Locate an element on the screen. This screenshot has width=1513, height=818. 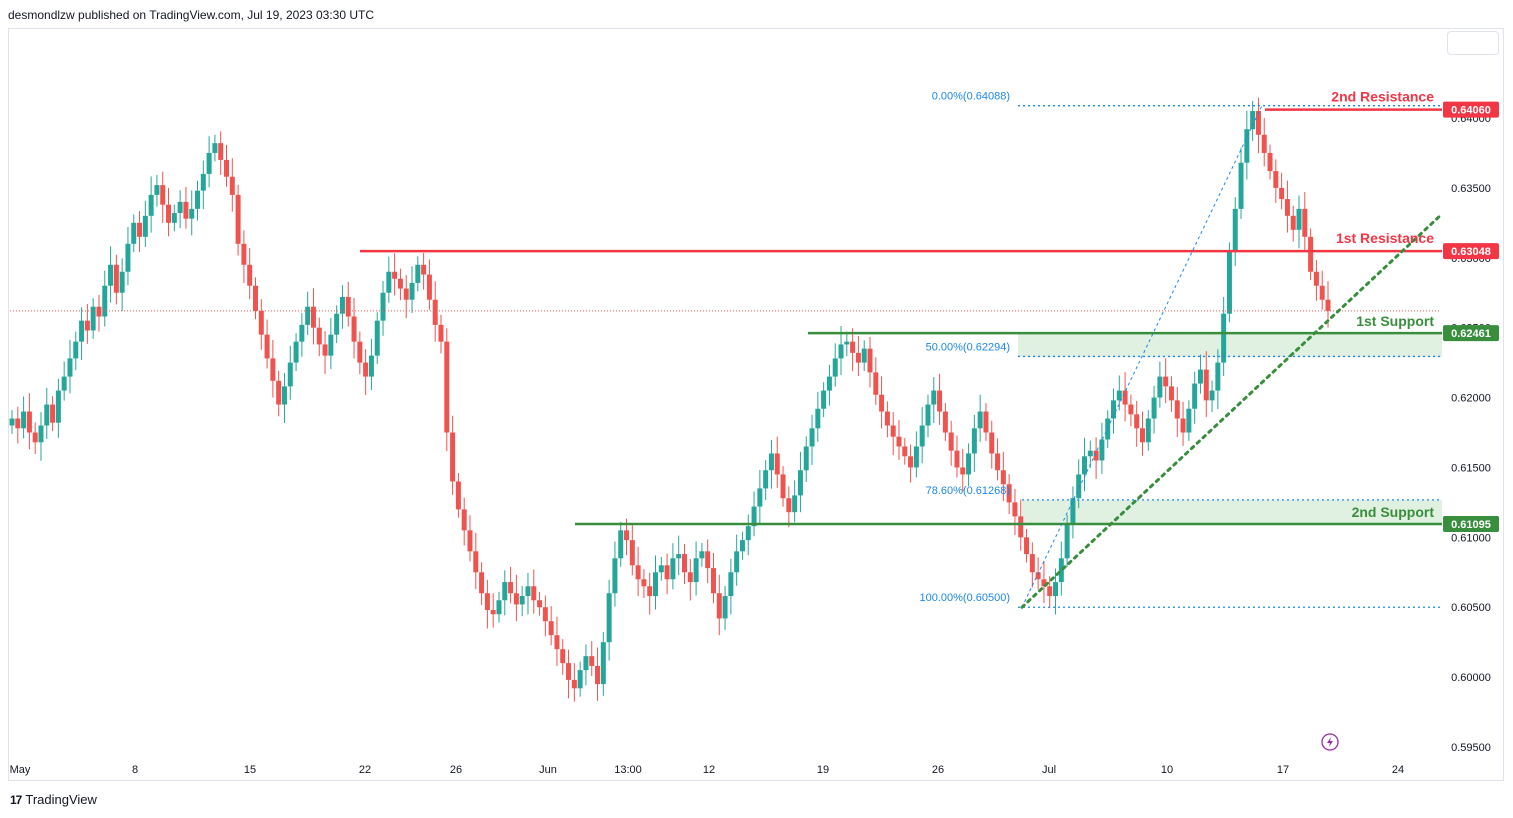
time-tick-label: 19 is located at coordinates (823, 770).